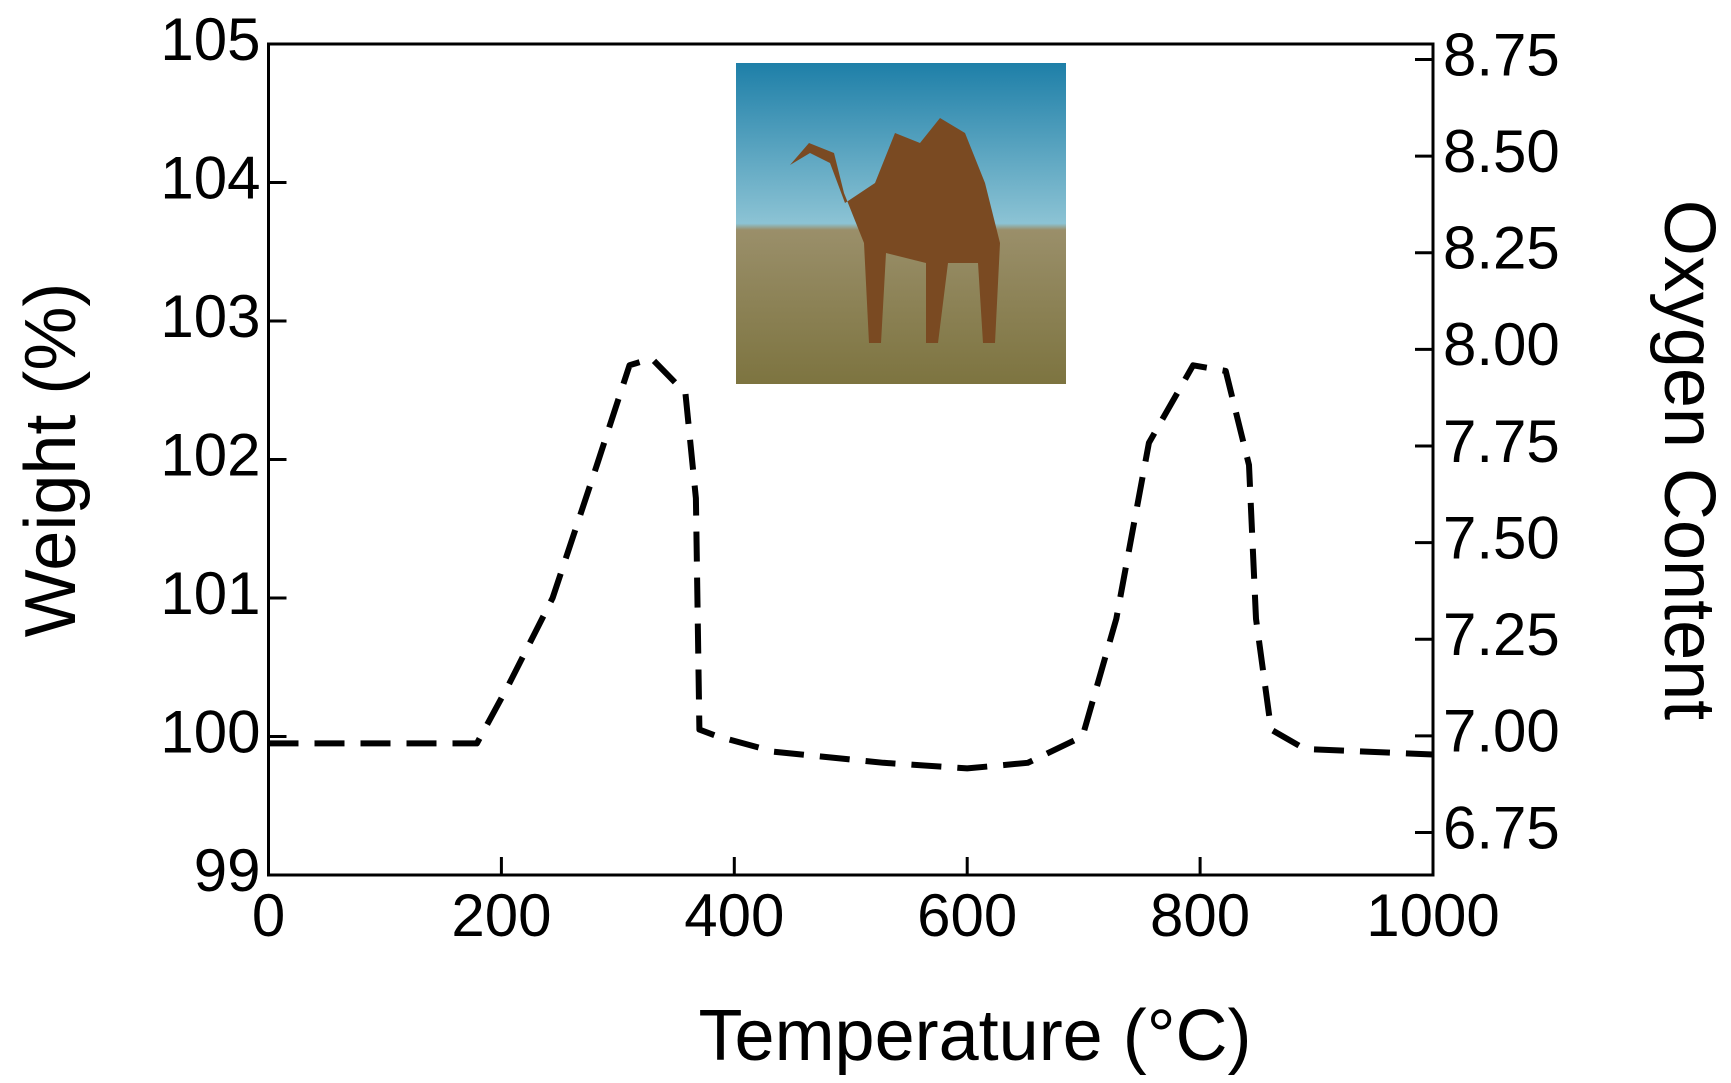 This screenshot has height=1083, width=1731. What do you see at coordinates (1200, 915) in the screenshot?
I see `x-tick-label: 800` at bounding box center [1200, 915].